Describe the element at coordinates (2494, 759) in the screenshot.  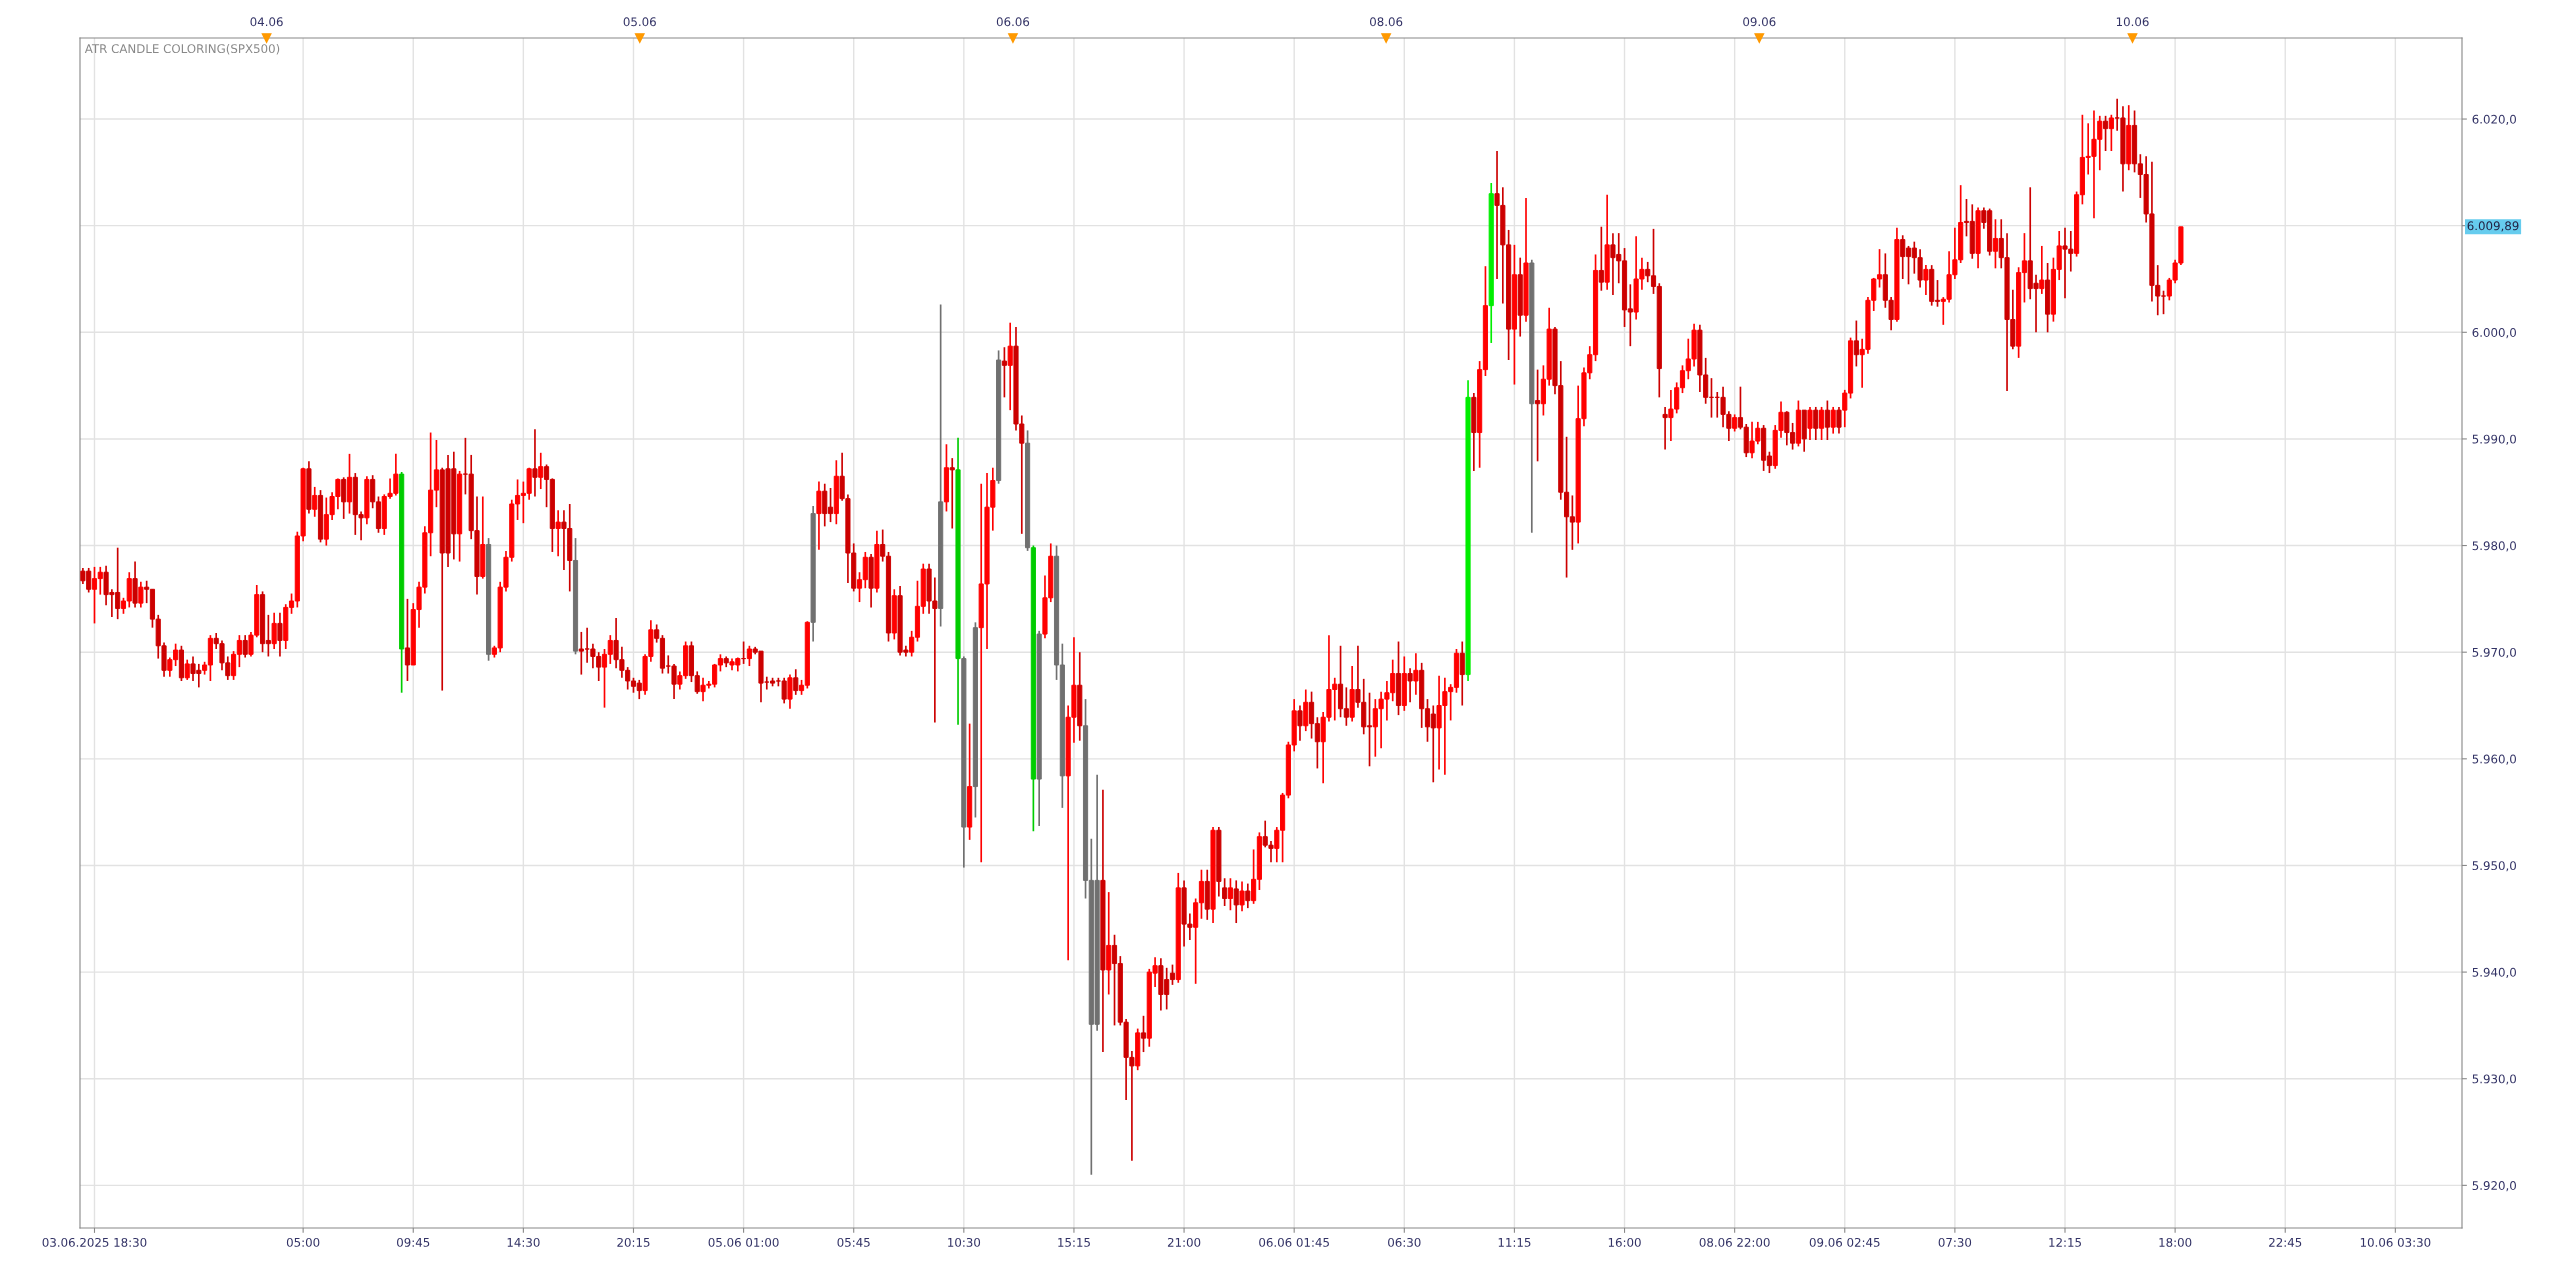
I see `y-tick-label: 5.960,0` at that location.